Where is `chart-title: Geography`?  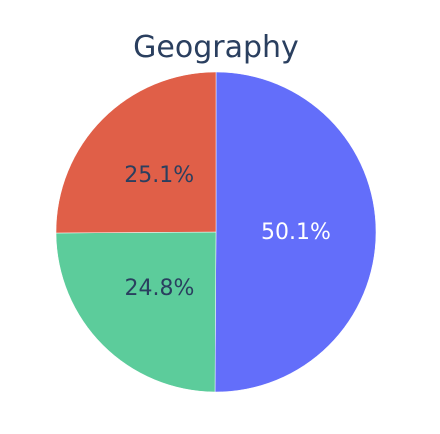
chart-title: Geography is located at coordinates (216, 47).